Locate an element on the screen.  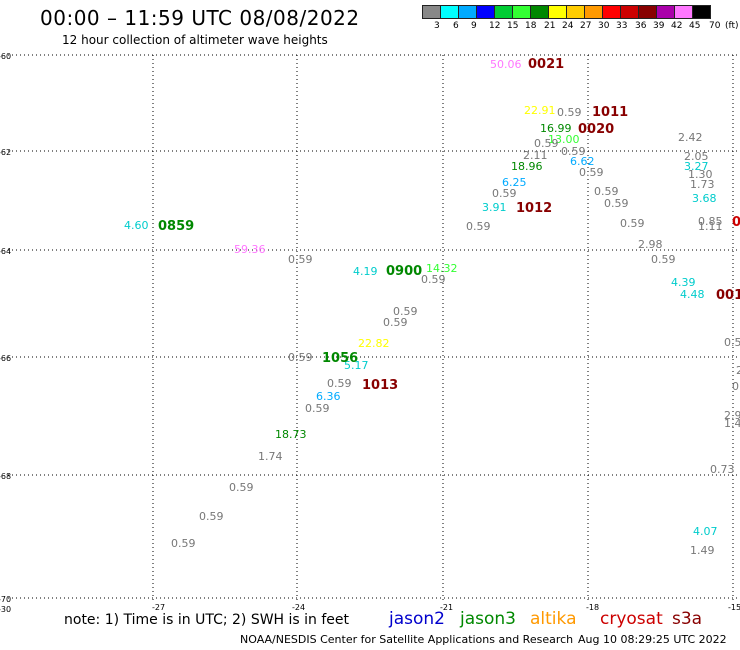
latitude-label: -64 is located at coordinates (6, 251).